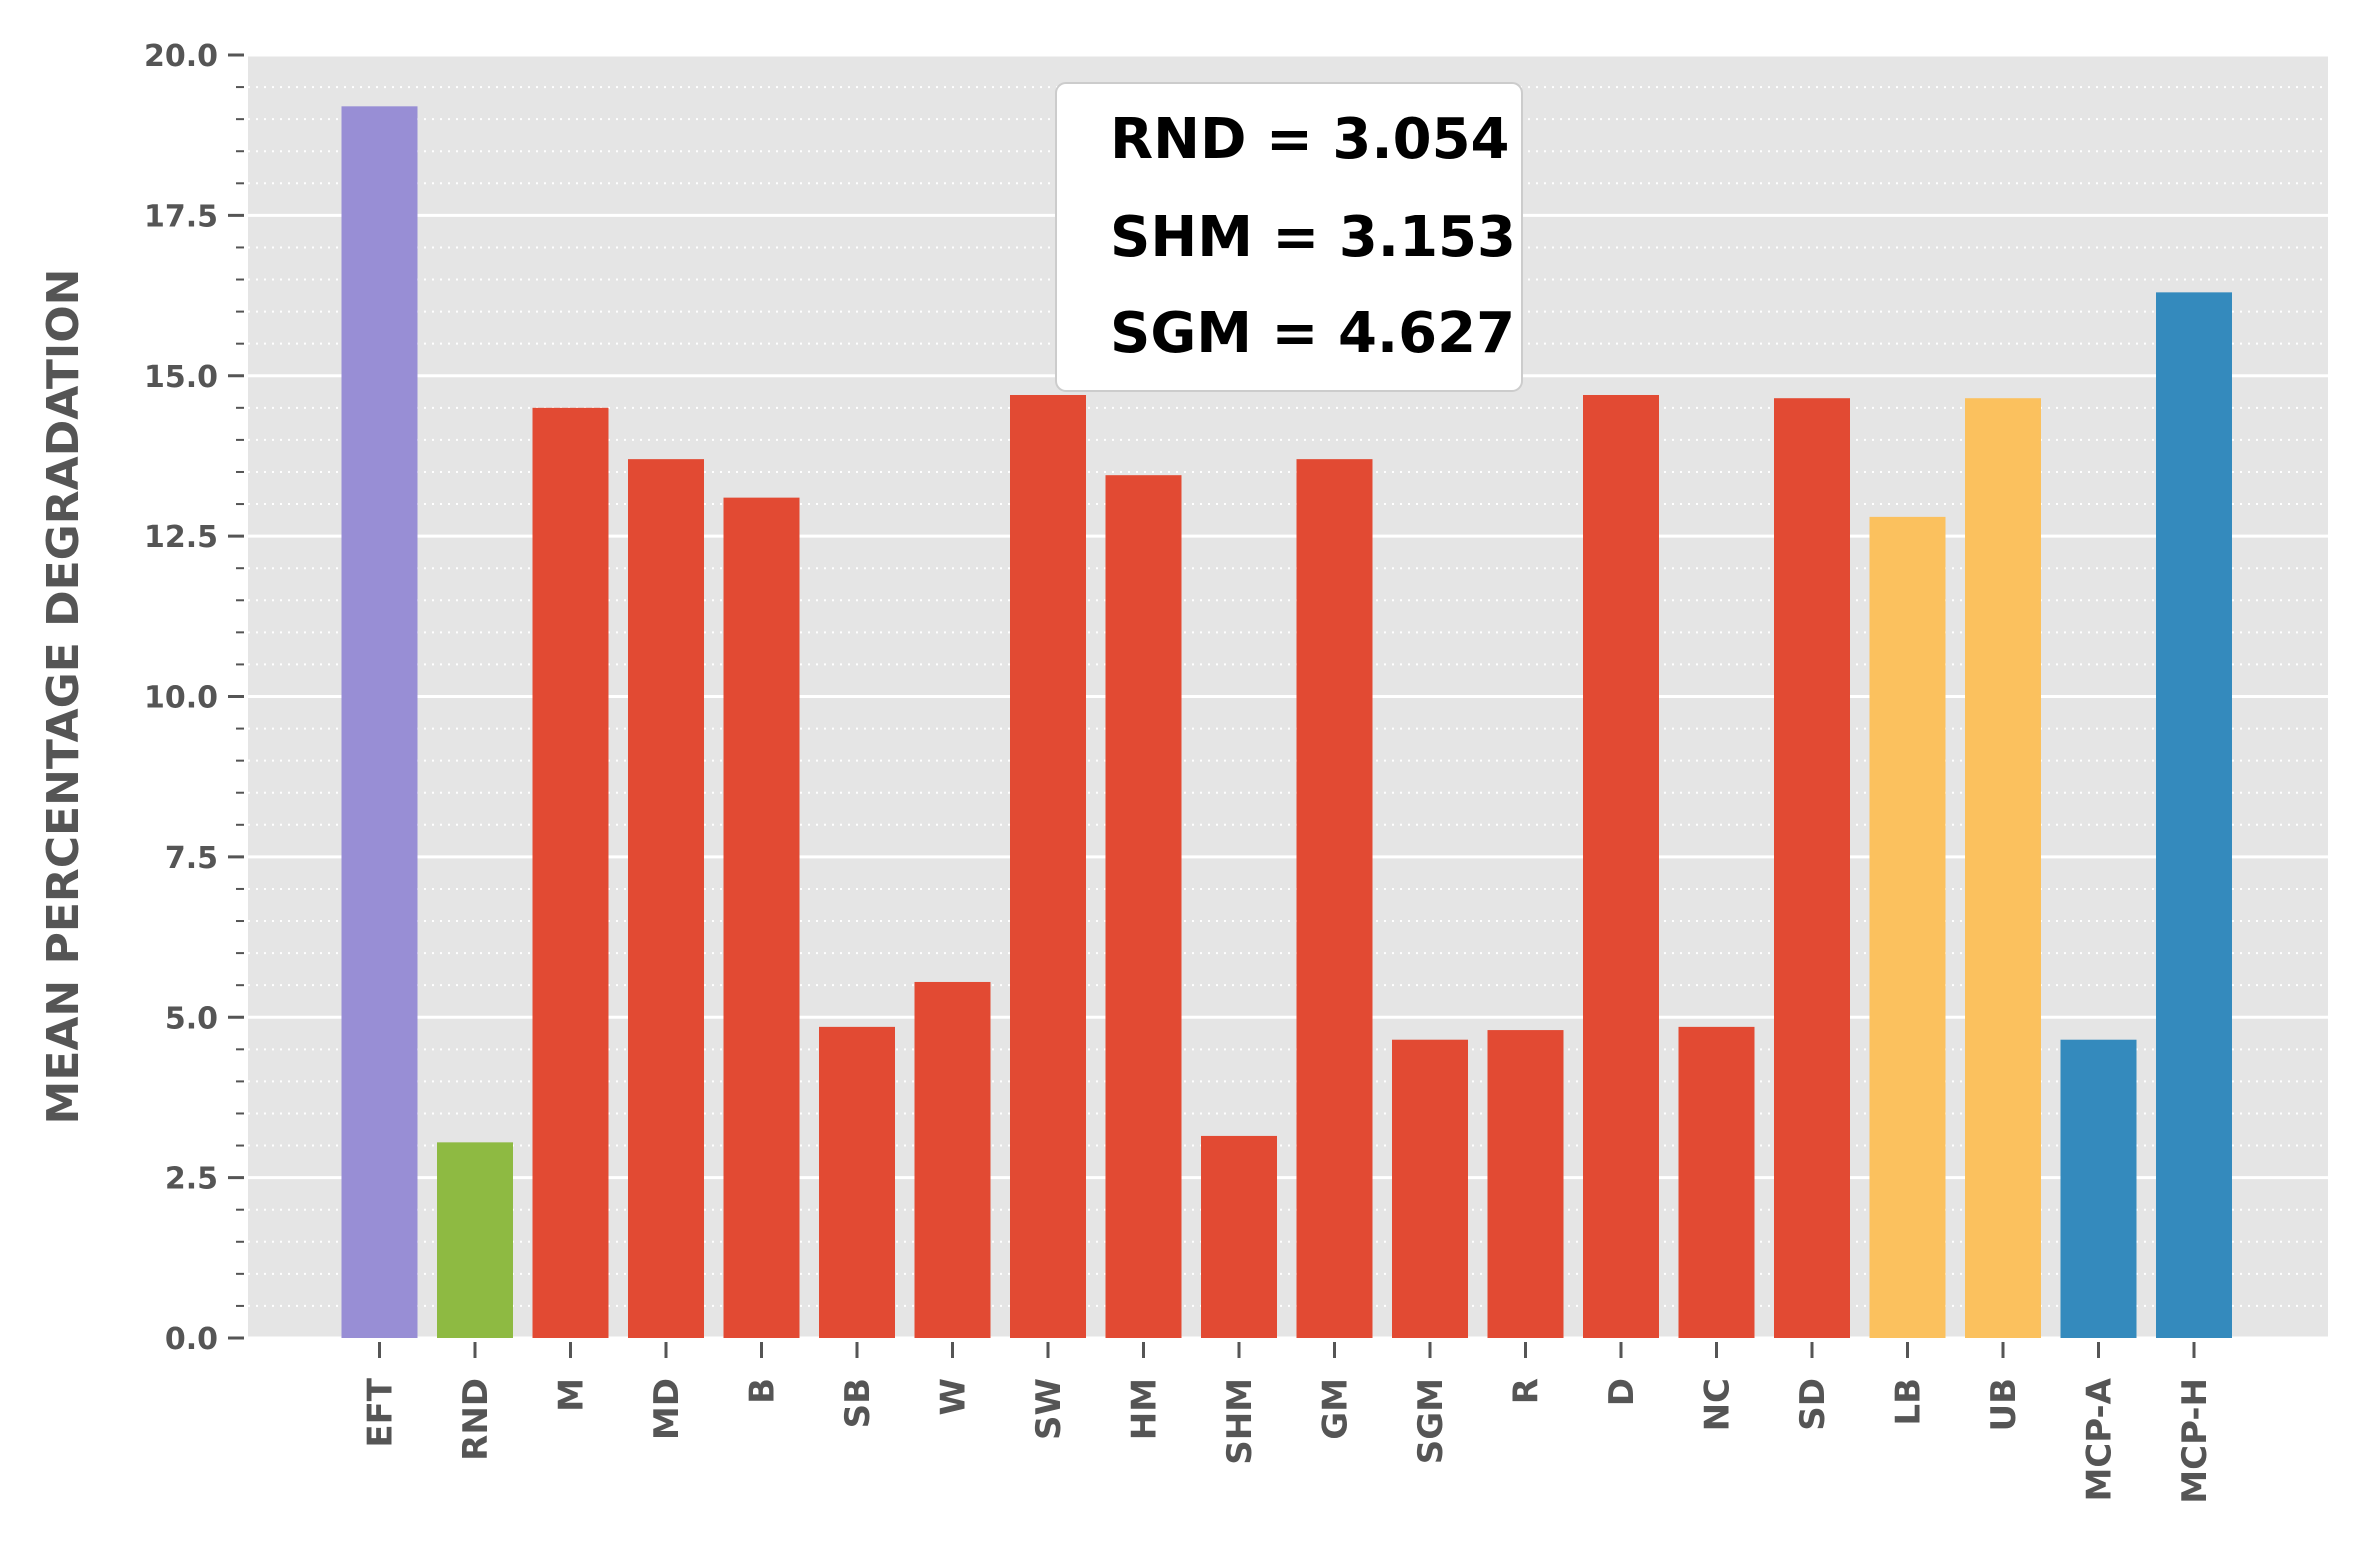 The image size is (2360, 1564). I want to click on y-tick-label: 0.0, so click(191, 1339).